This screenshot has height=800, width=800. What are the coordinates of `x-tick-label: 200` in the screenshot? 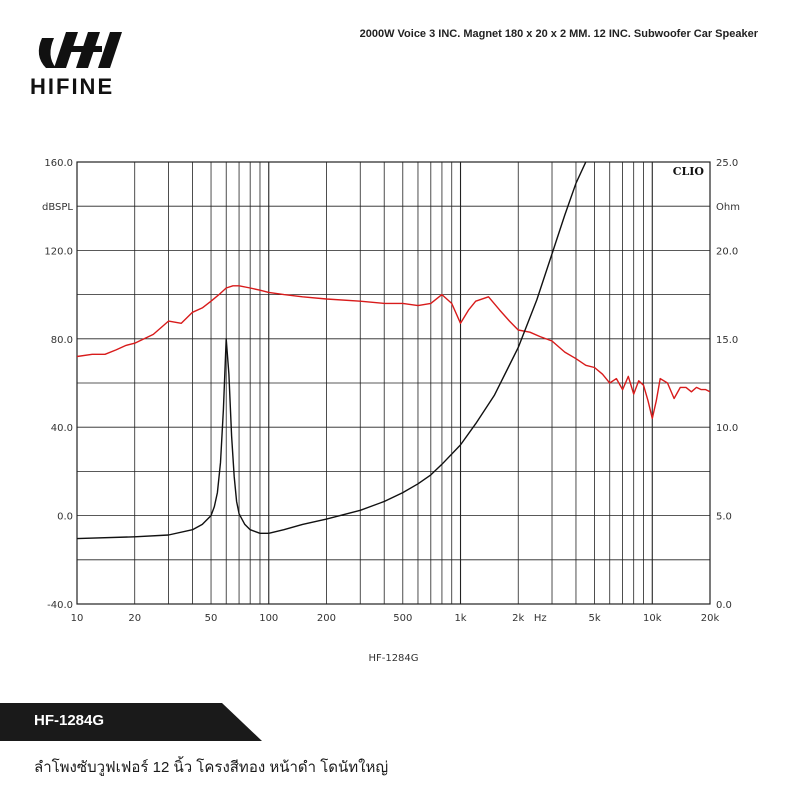 It's located at (326, 618).